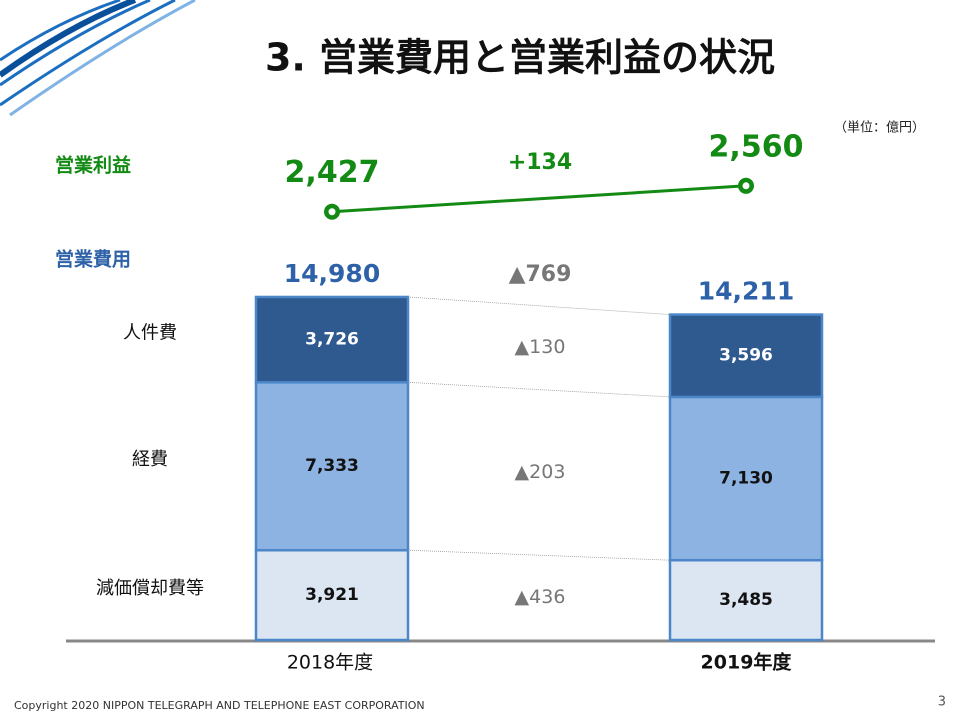 The height and width of the screenshot is (720, 960). I want to click on unit-note: （単位：億円）, so click(879, 128).